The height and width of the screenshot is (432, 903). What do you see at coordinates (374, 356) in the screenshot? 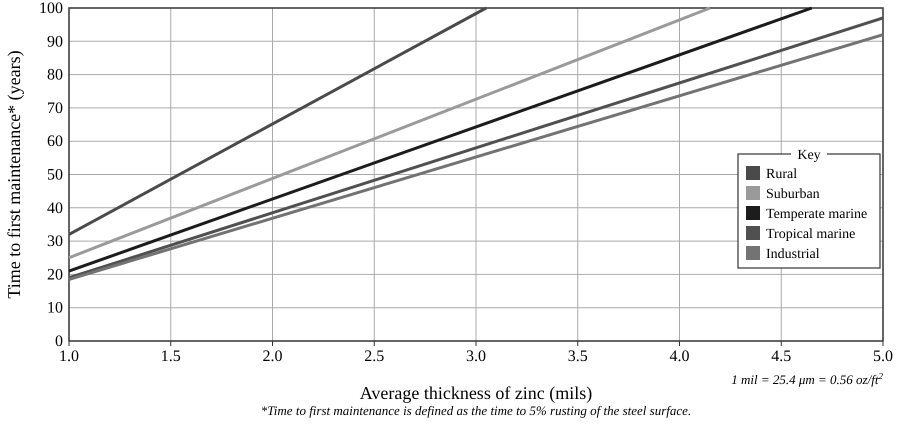
I see `x-tick-label: 2.5` at bounding box center [374, 356].